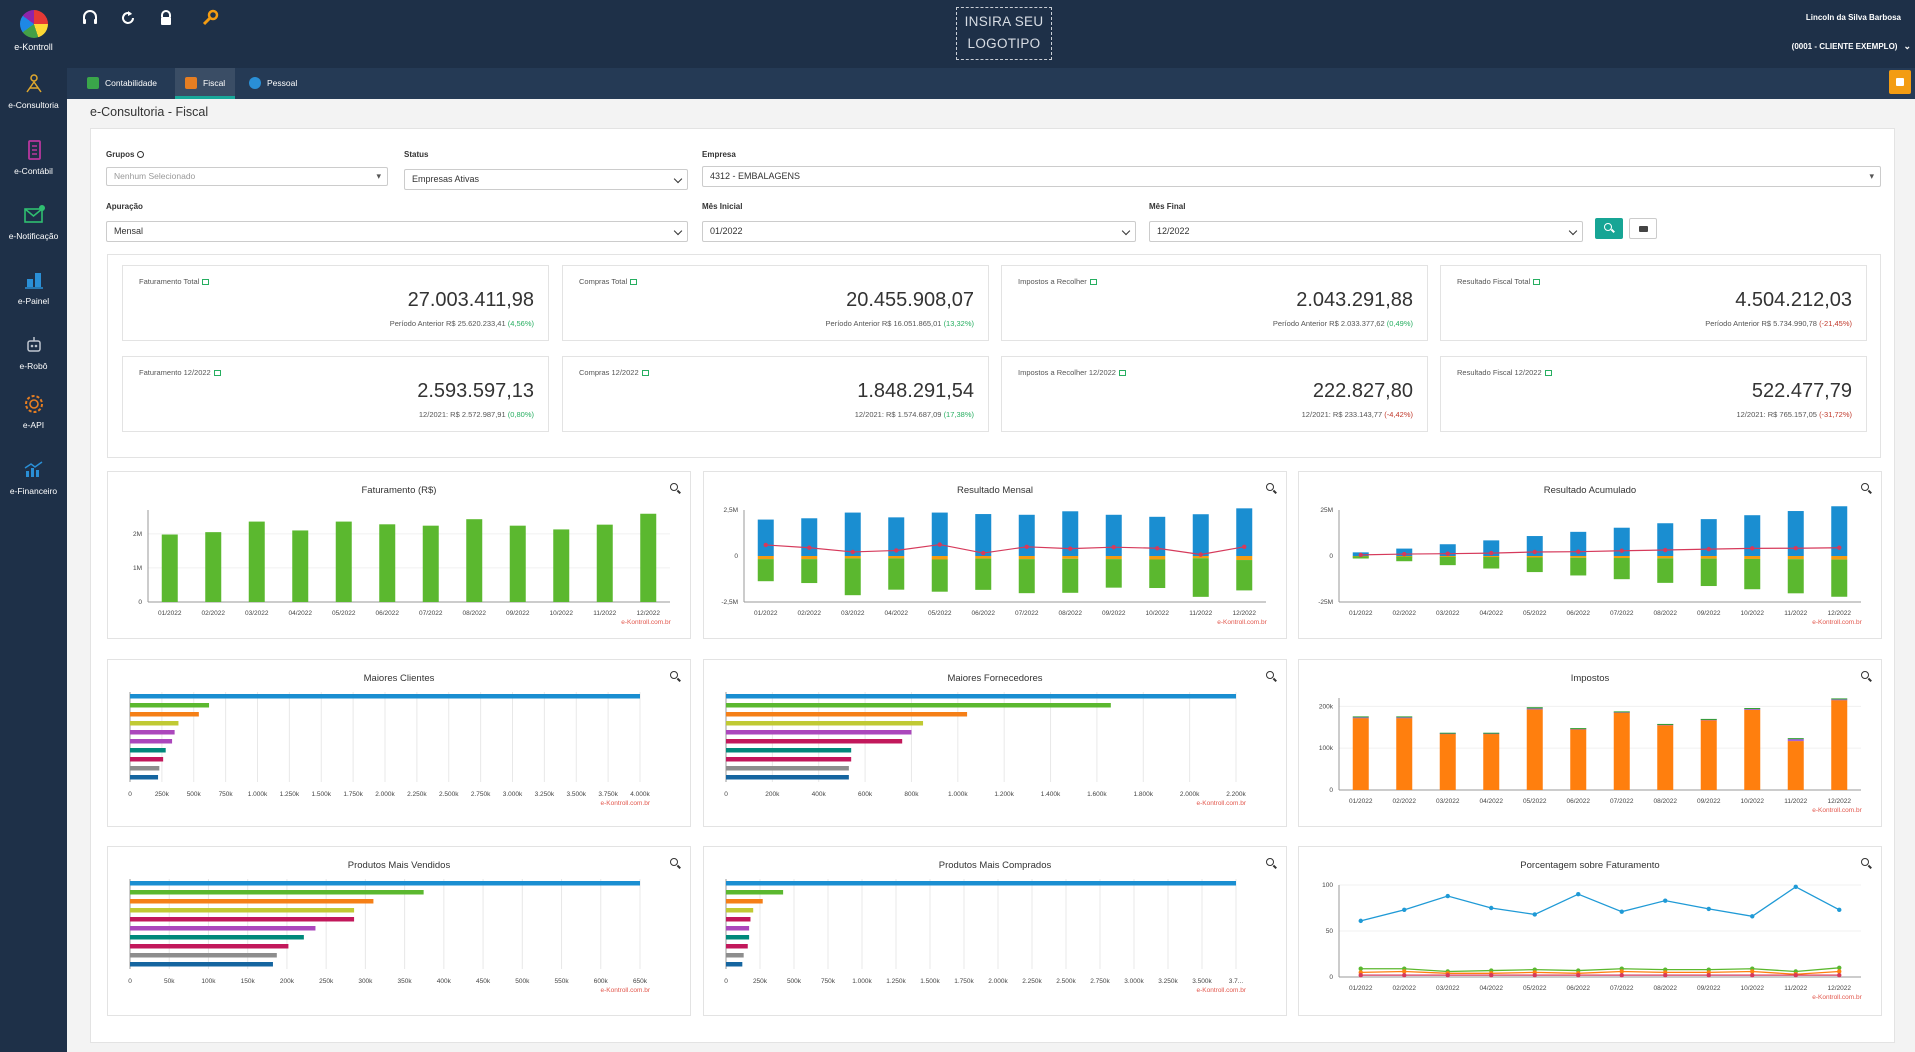  What do you see at coordinates (33, 157) in the screenshot?
I see `sidebar-item-e-contabil: e-Contábil` at bounding box center [33, 157].